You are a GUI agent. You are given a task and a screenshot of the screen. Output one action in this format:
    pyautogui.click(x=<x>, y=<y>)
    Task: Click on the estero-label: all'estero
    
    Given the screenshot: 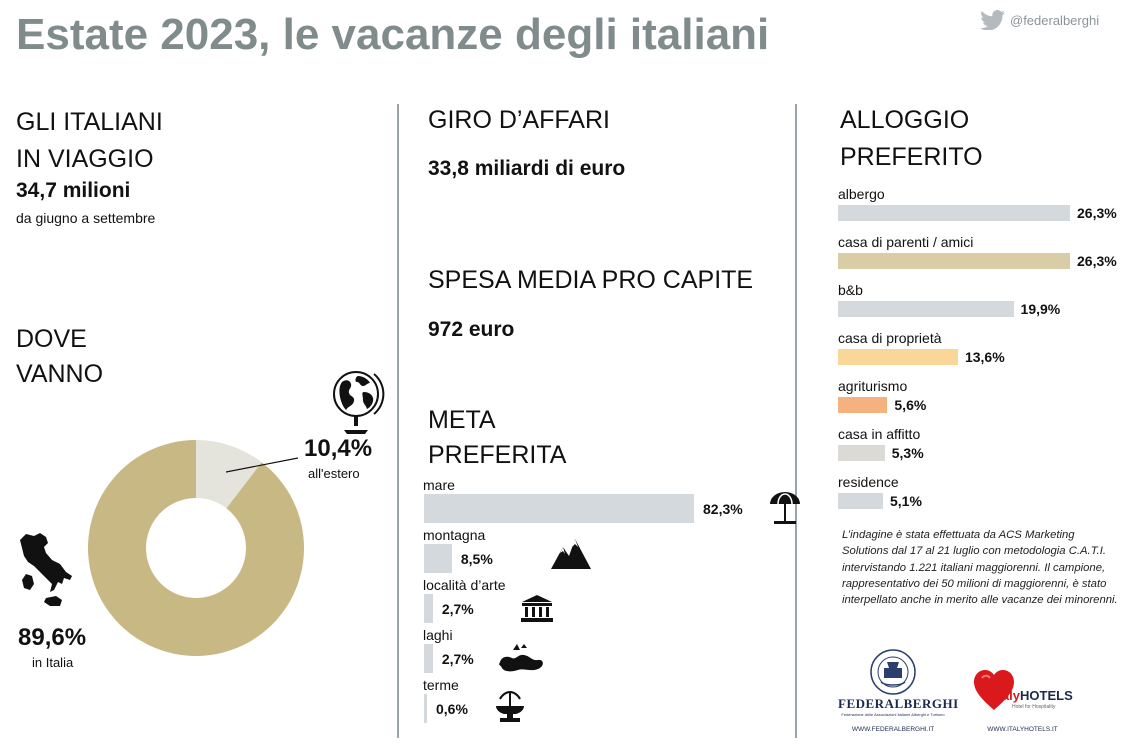 What is the action you would take?
    pyautogui.click(x=334, y=473)
    